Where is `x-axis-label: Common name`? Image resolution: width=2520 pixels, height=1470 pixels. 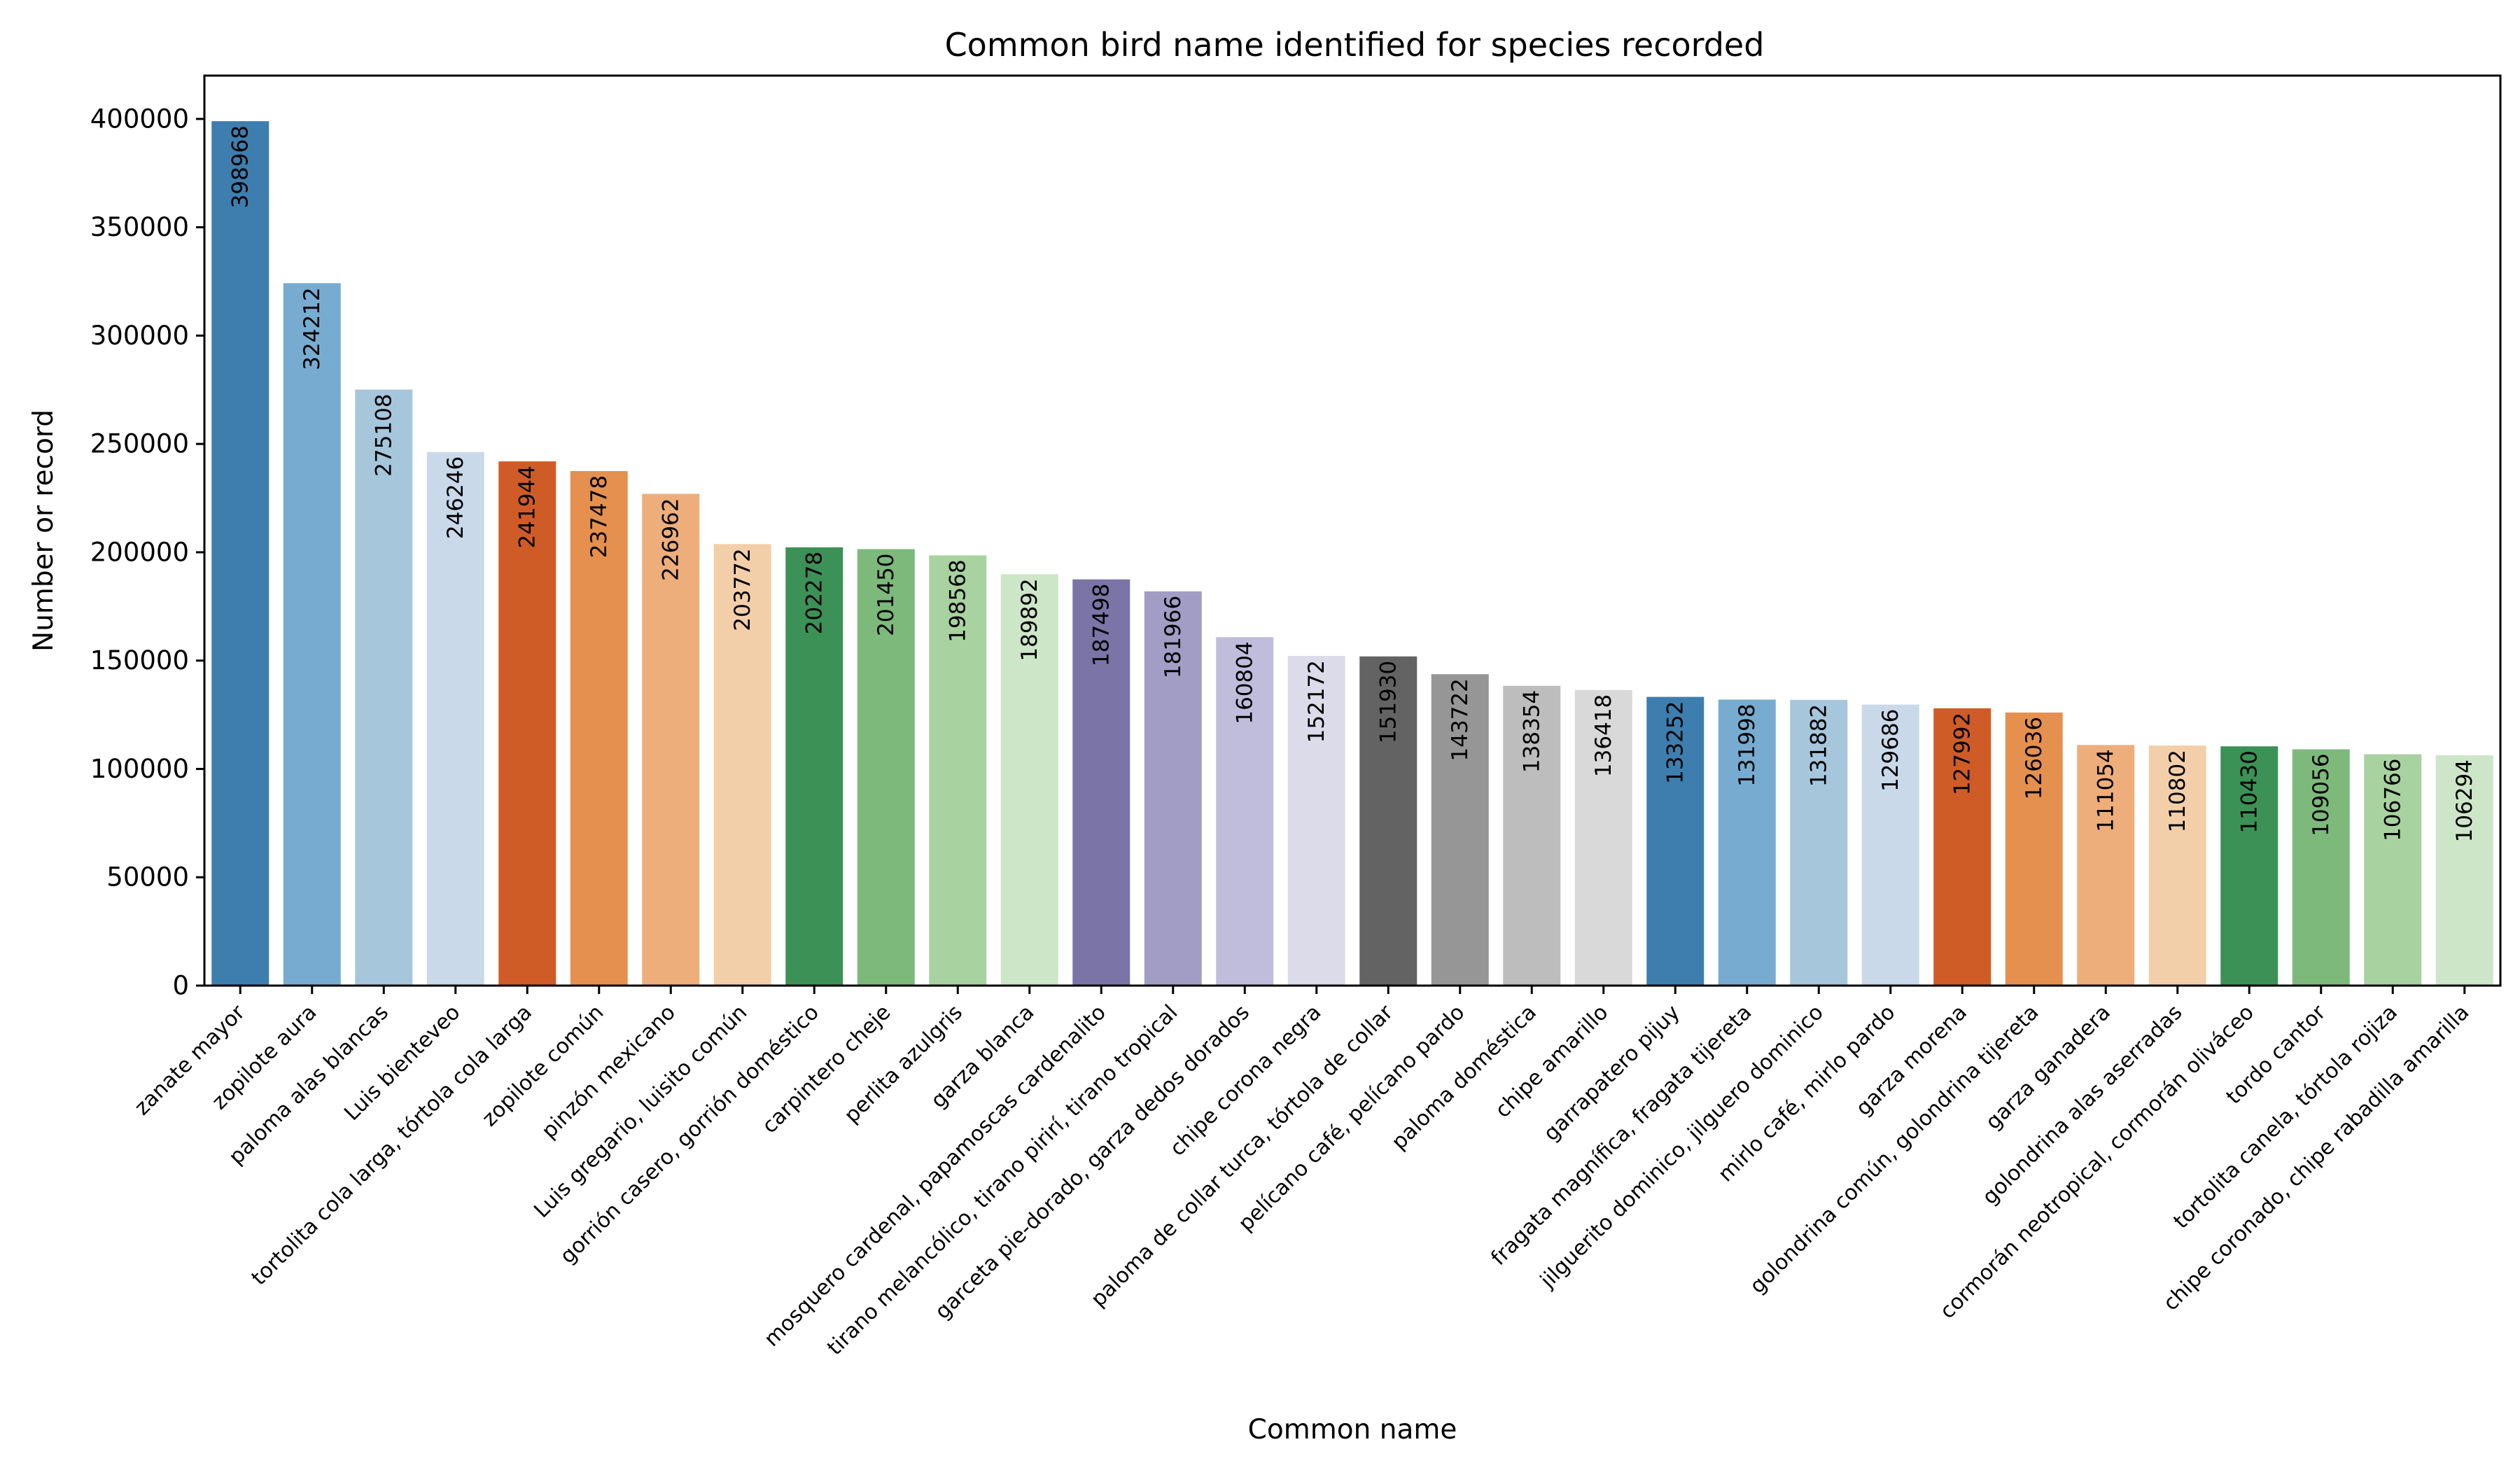 x-axis-label: Common name is located at coordinates (1352, 1430).